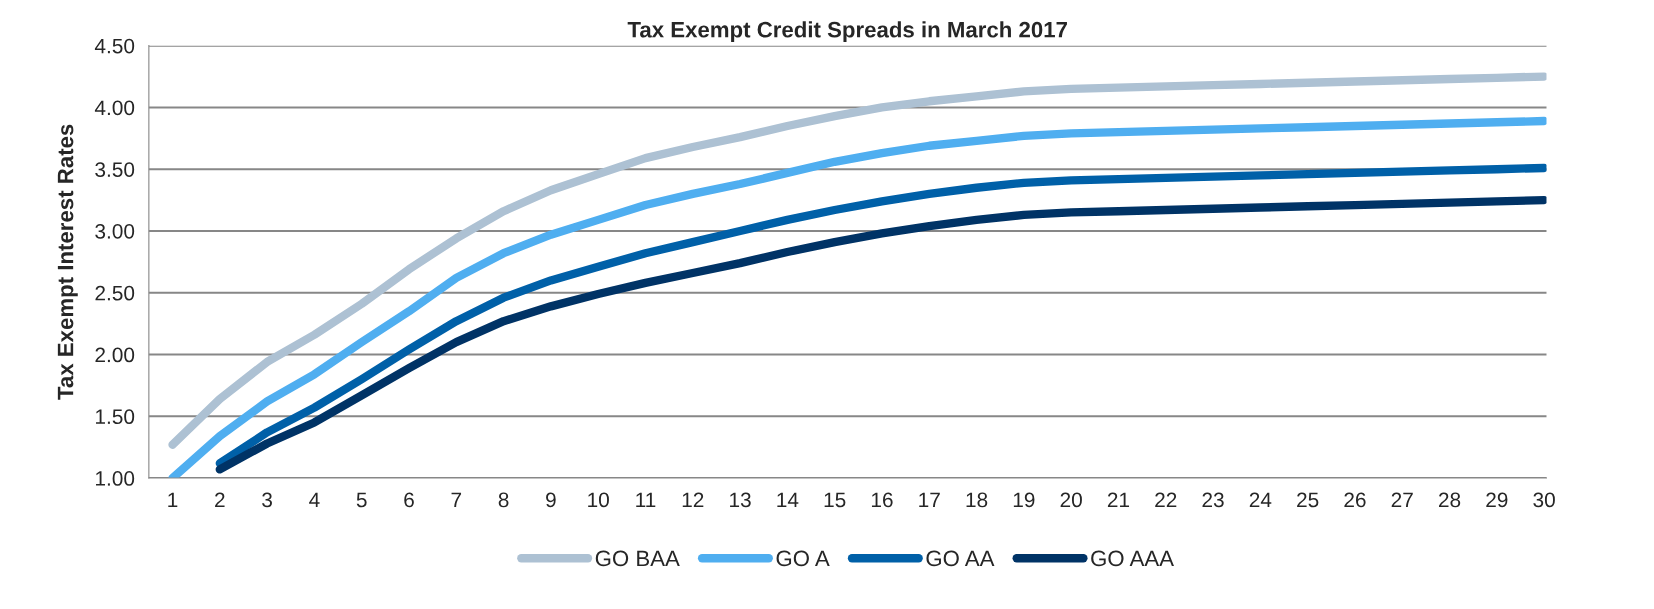  I want to click on x-tick-label: 11, so click(646, 500).